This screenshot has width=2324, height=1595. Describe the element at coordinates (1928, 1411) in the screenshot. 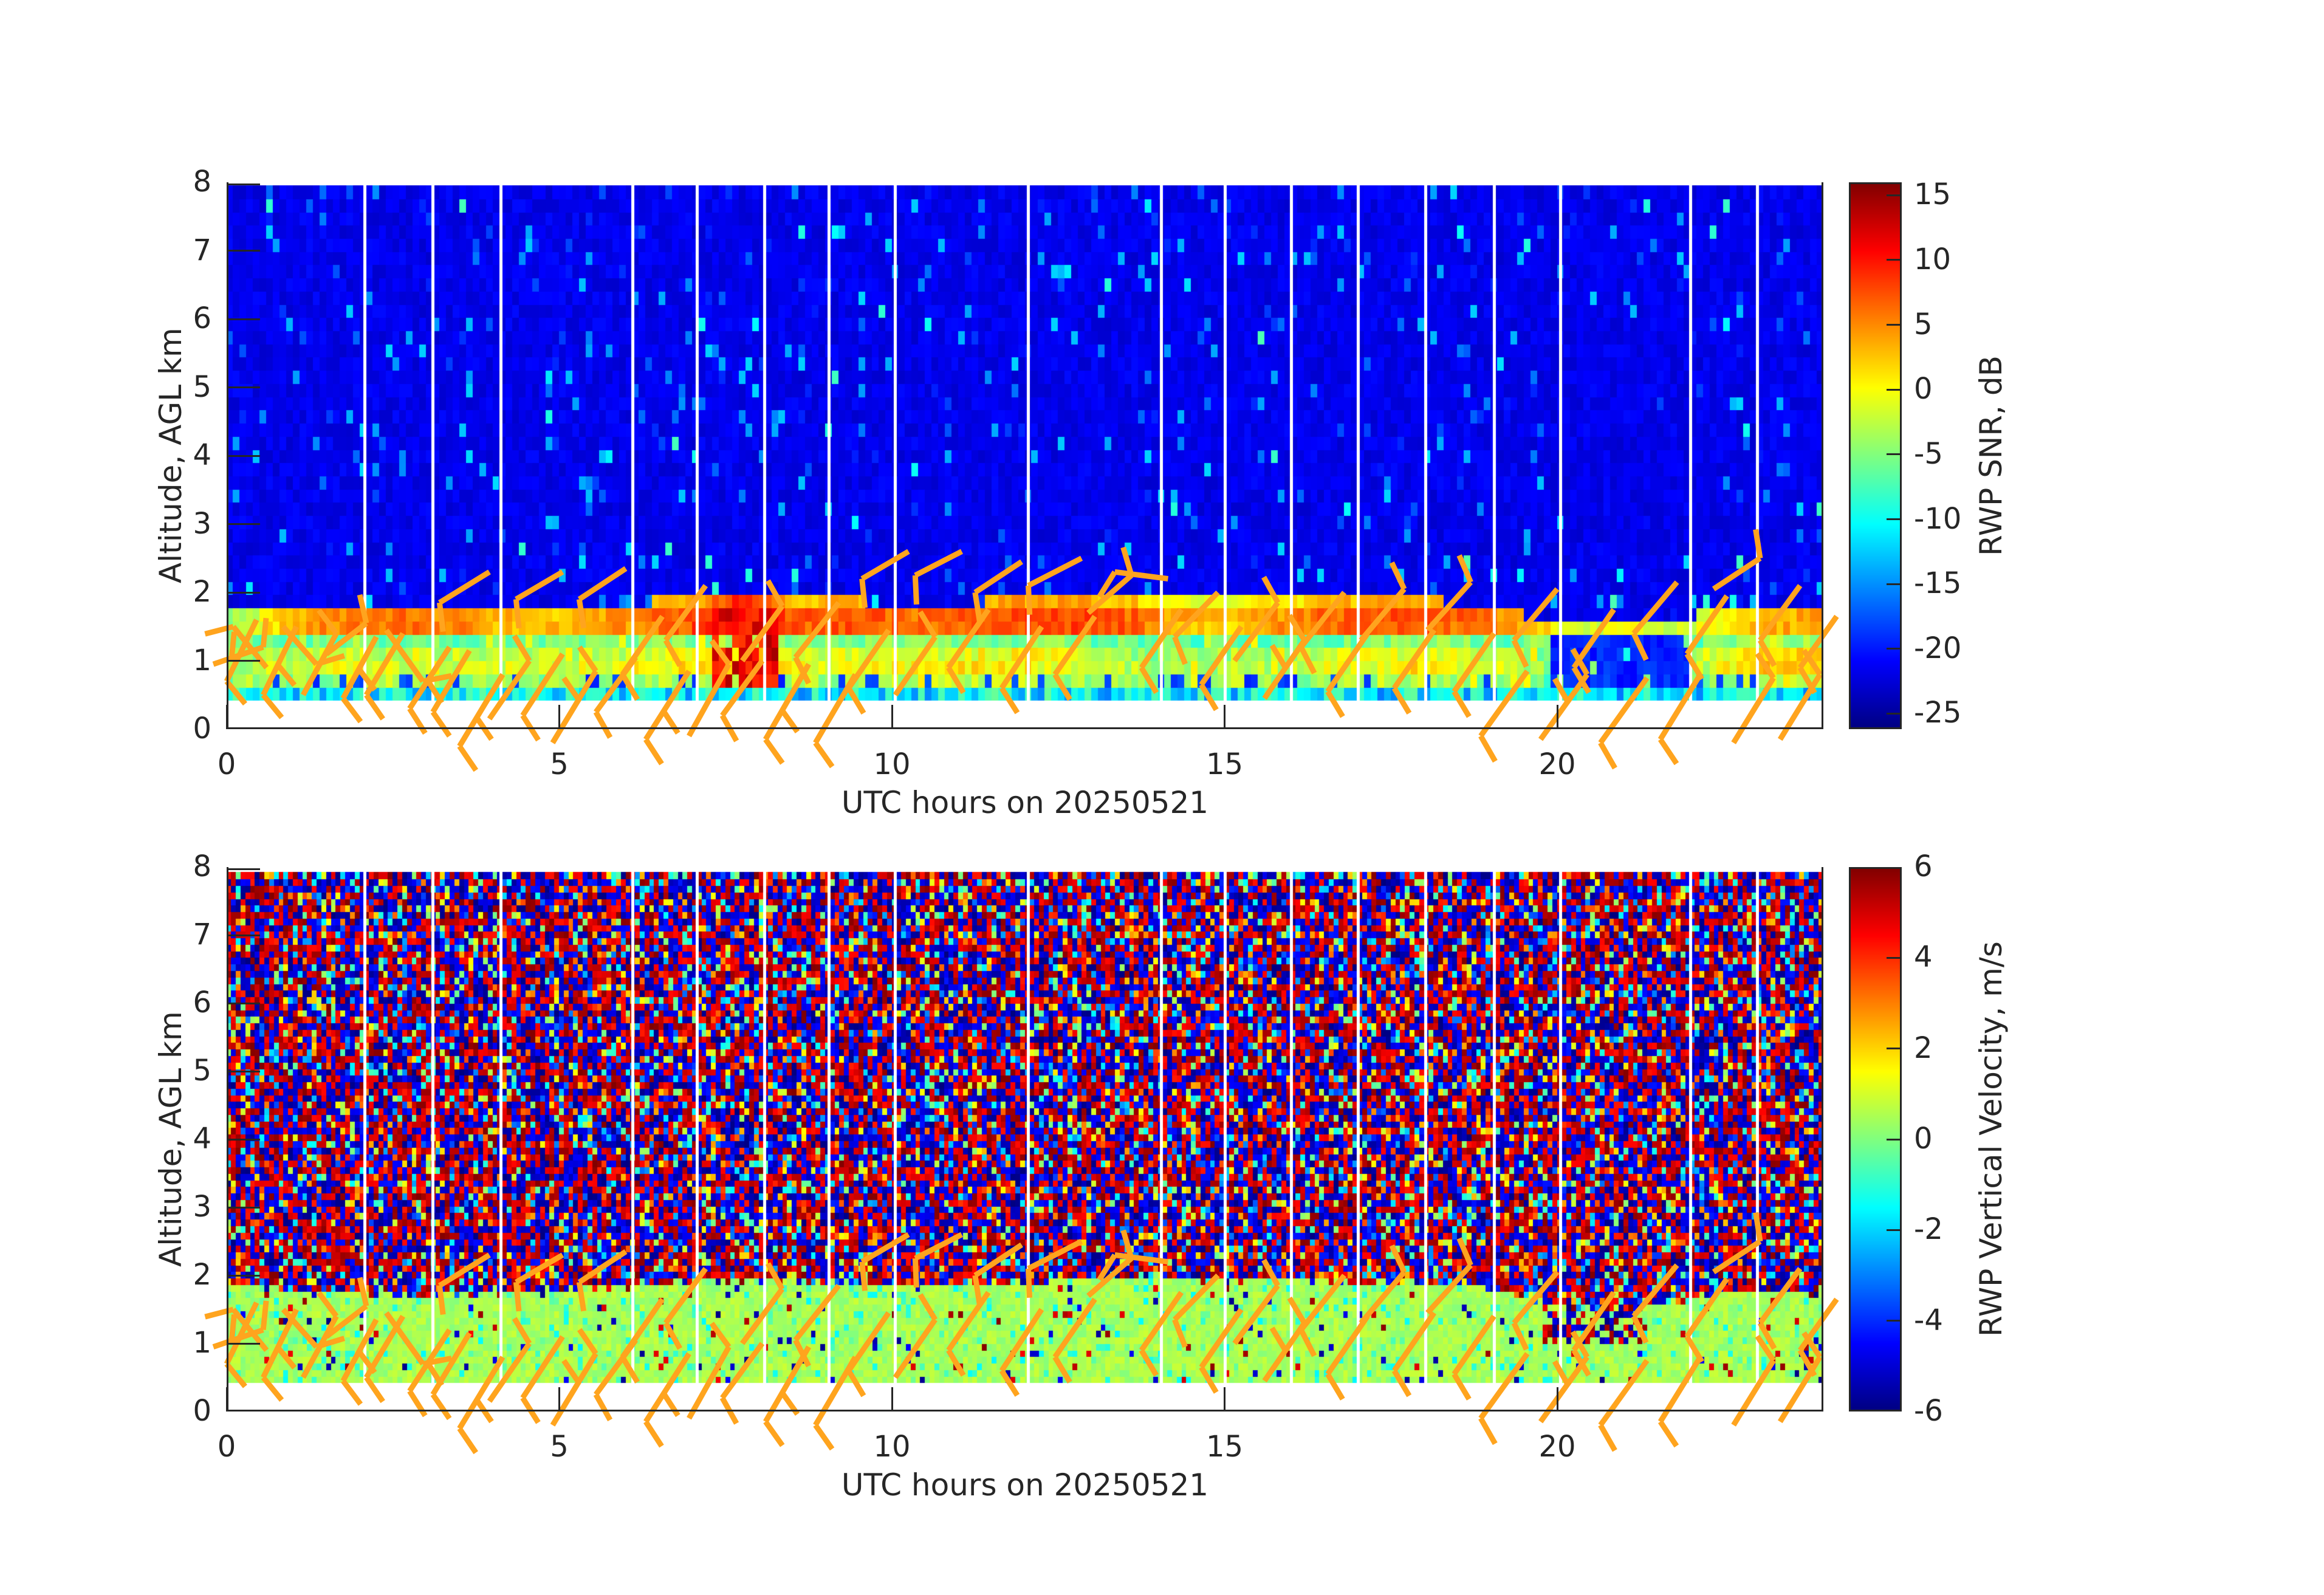

I see `colorbar-tick-label: -6` at that location.